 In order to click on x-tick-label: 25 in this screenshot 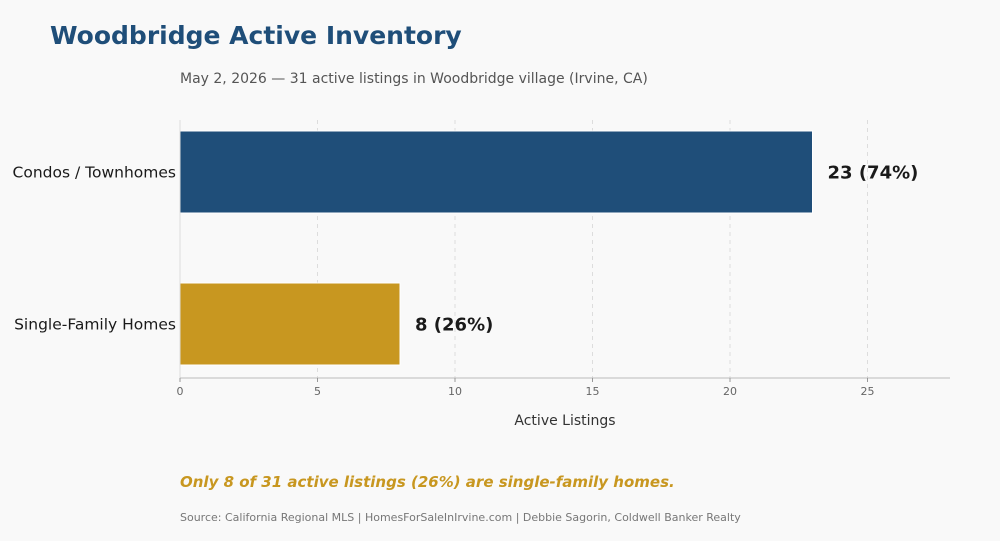, I will do `click(868, 391)`.